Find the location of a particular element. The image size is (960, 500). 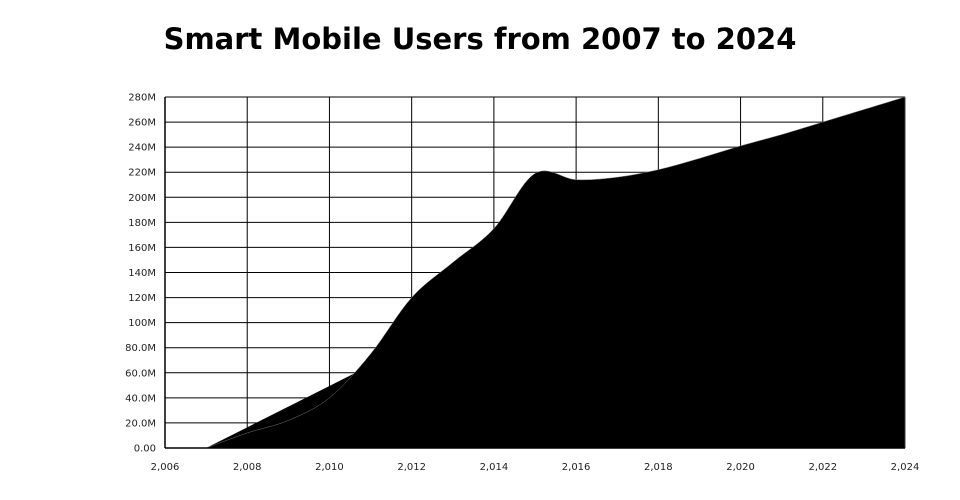

y-tick-label: 80.0M is located at coordinates (140, 348).